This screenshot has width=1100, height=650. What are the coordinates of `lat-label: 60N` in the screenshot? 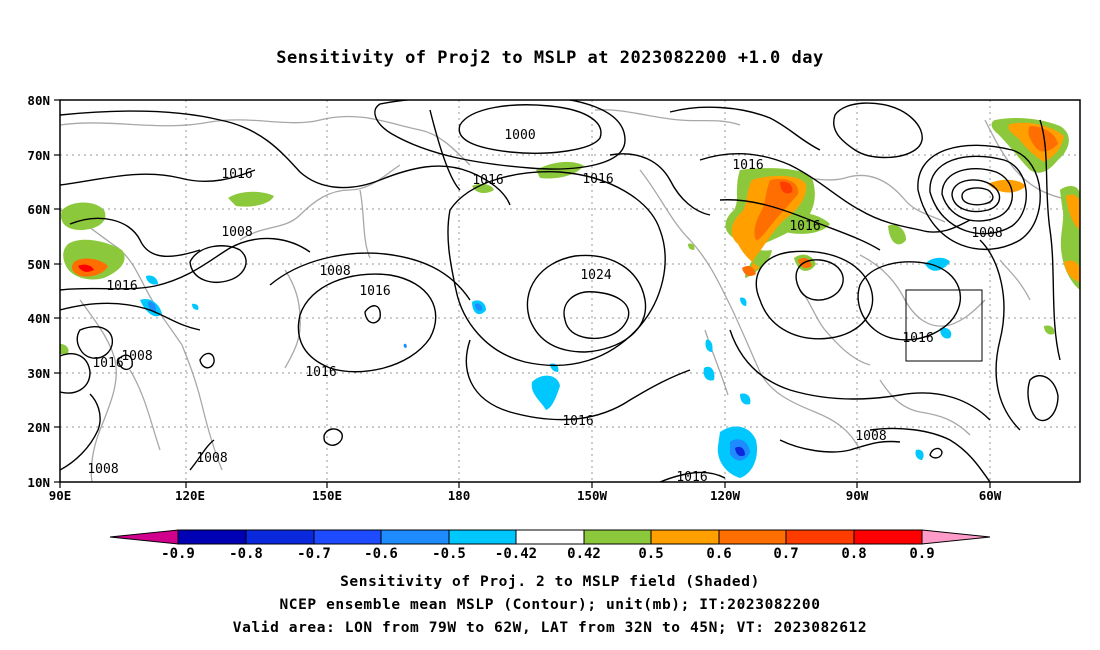 It's located at (38, 209).